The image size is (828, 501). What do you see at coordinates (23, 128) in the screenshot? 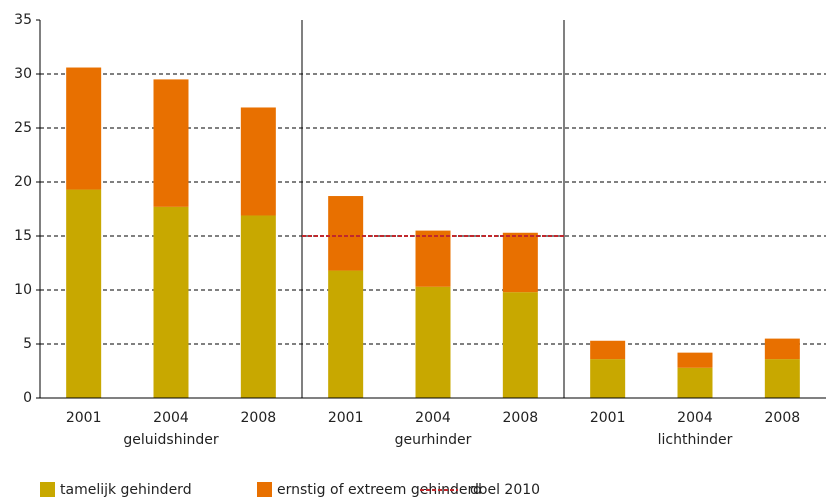
I see `y-tick-label: 25` at bounding box center [23, 128].